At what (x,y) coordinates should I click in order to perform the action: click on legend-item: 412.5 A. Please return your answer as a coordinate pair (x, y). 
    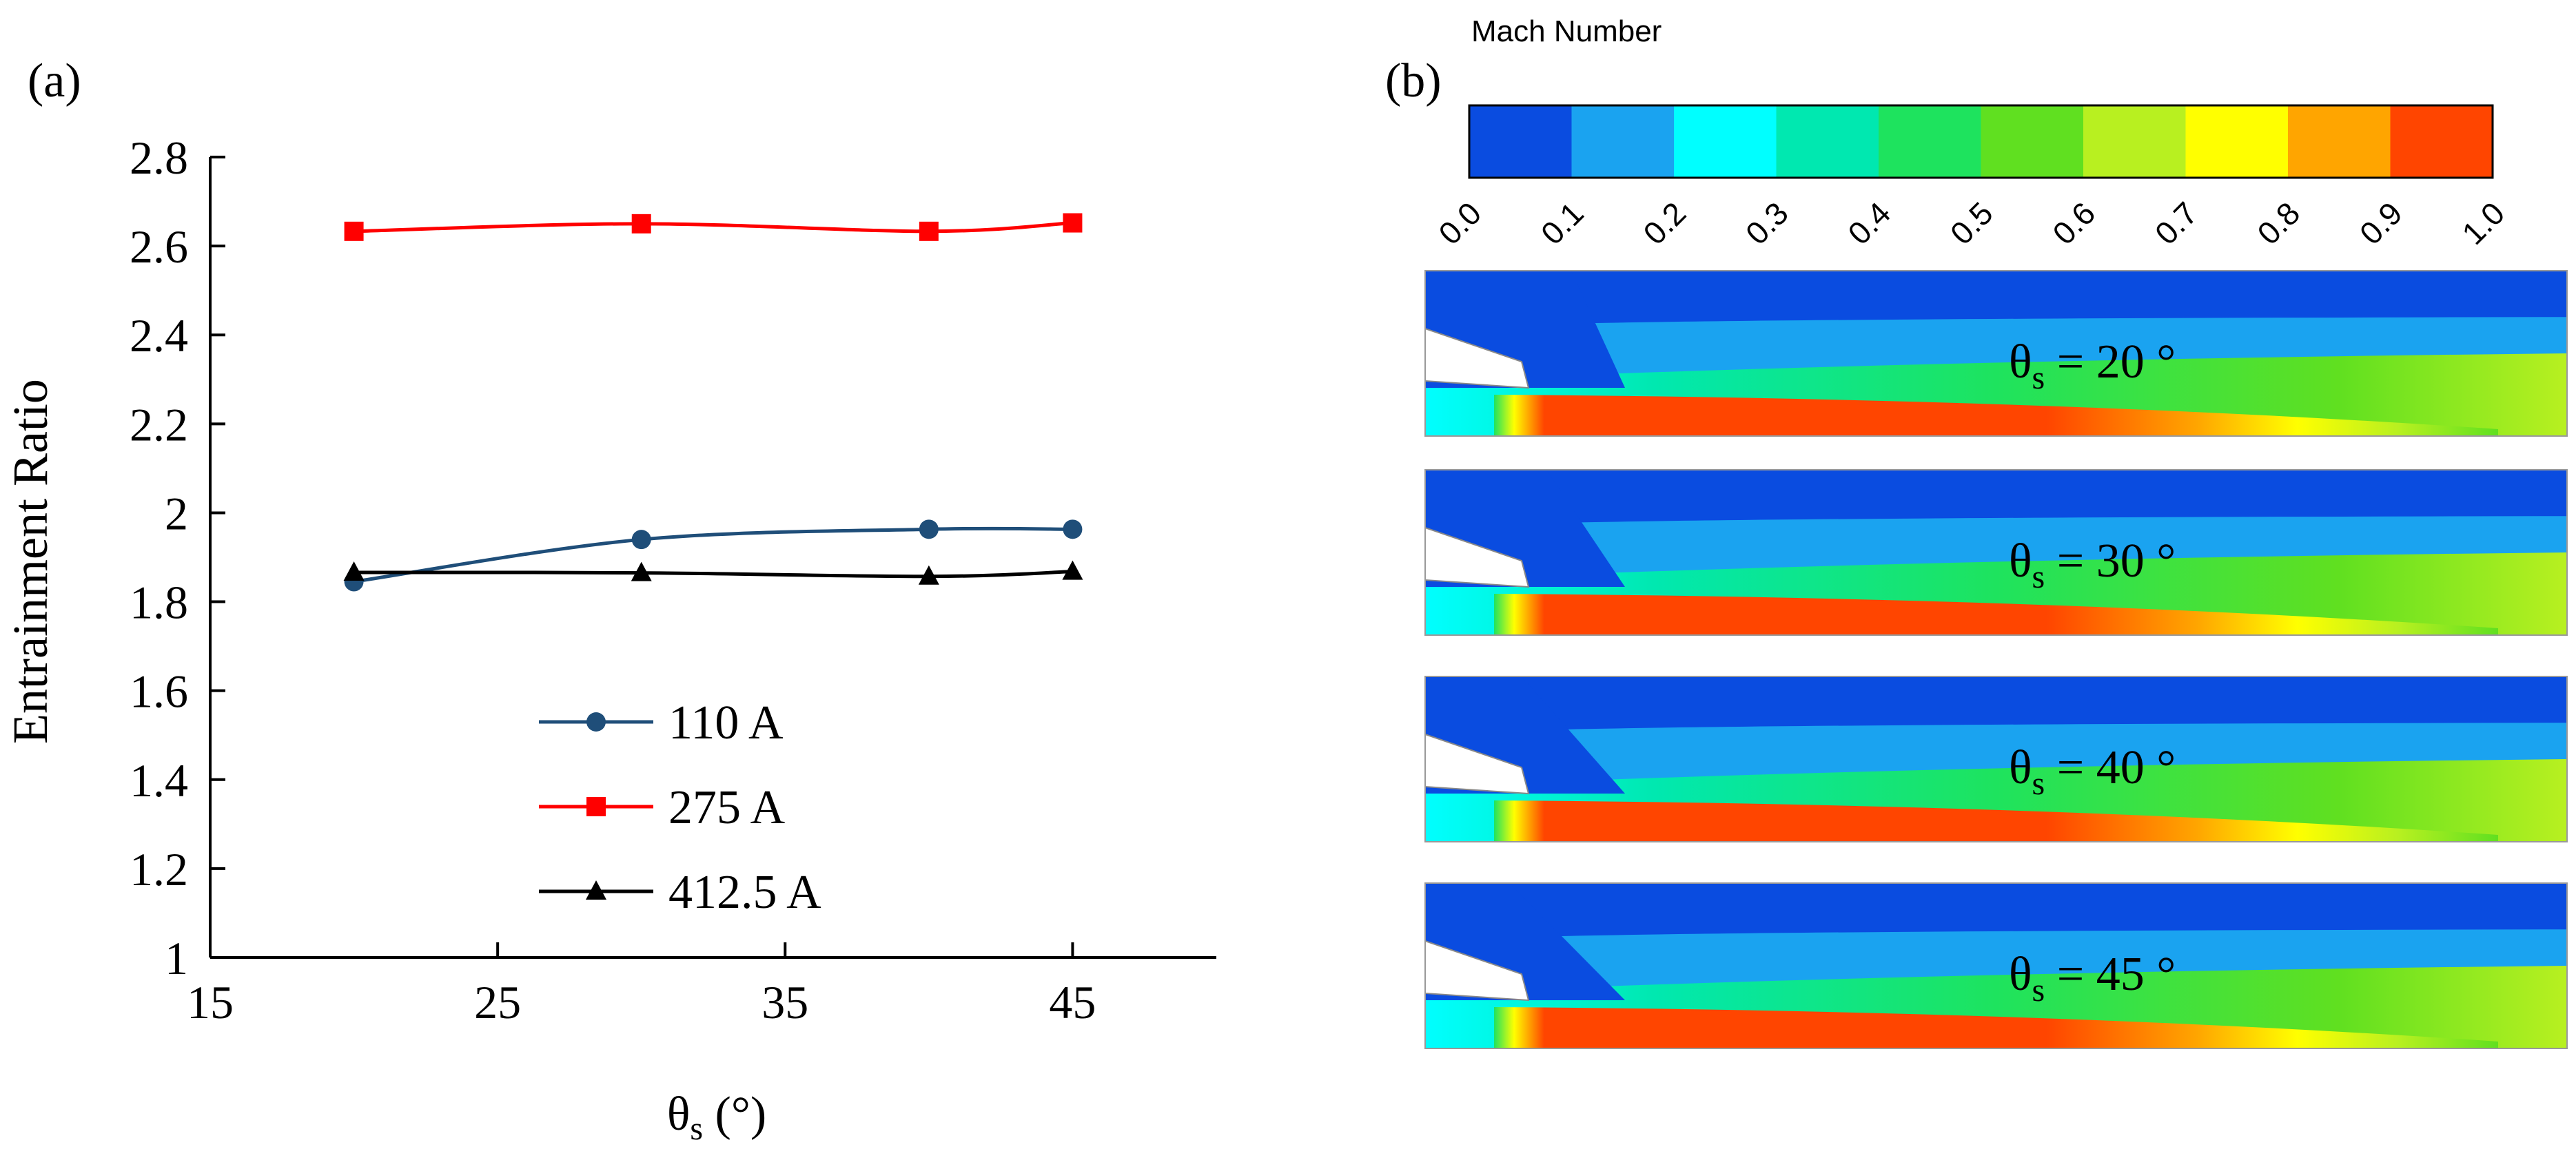
    Looking at the image, I should click on (680, 892).